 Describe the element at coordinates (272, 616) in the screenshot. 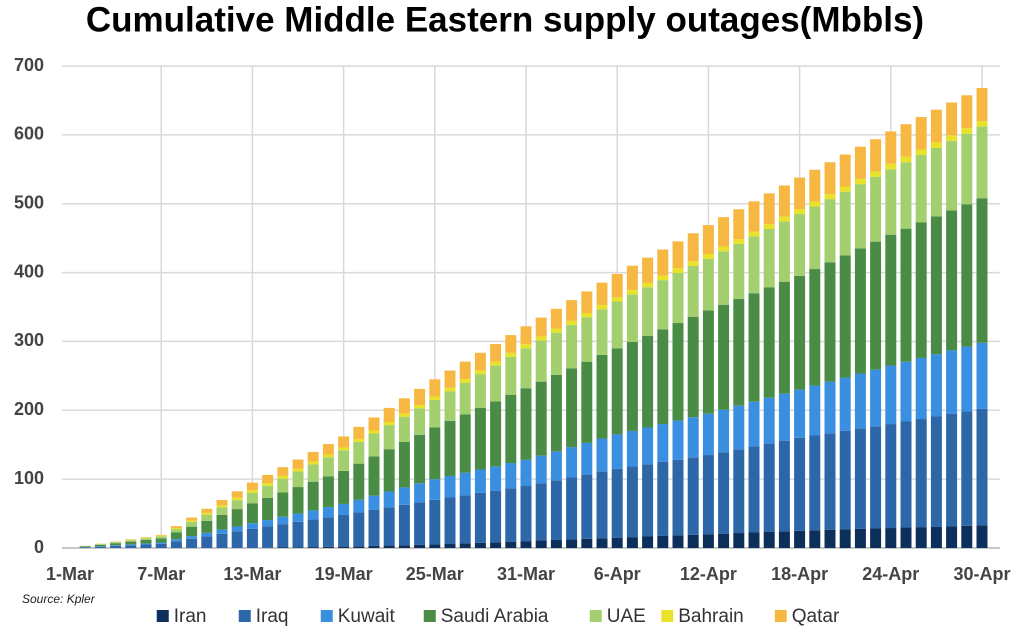

I see `legend-label: Iraq` at that location.